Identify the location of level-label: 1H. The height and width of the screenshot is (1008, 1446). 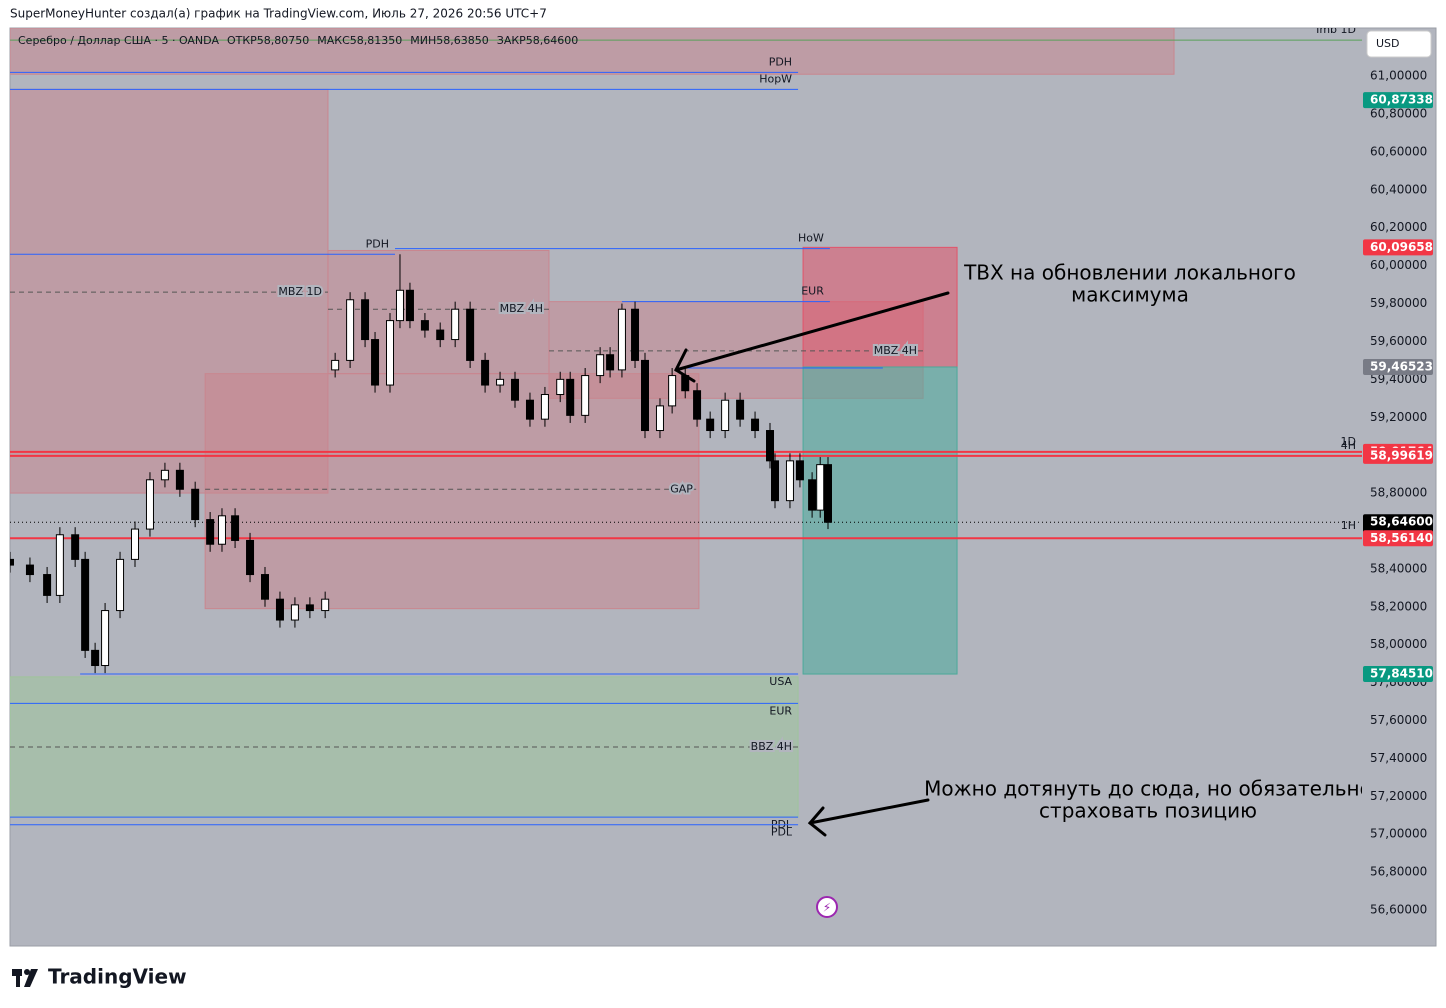
(1348, 525).